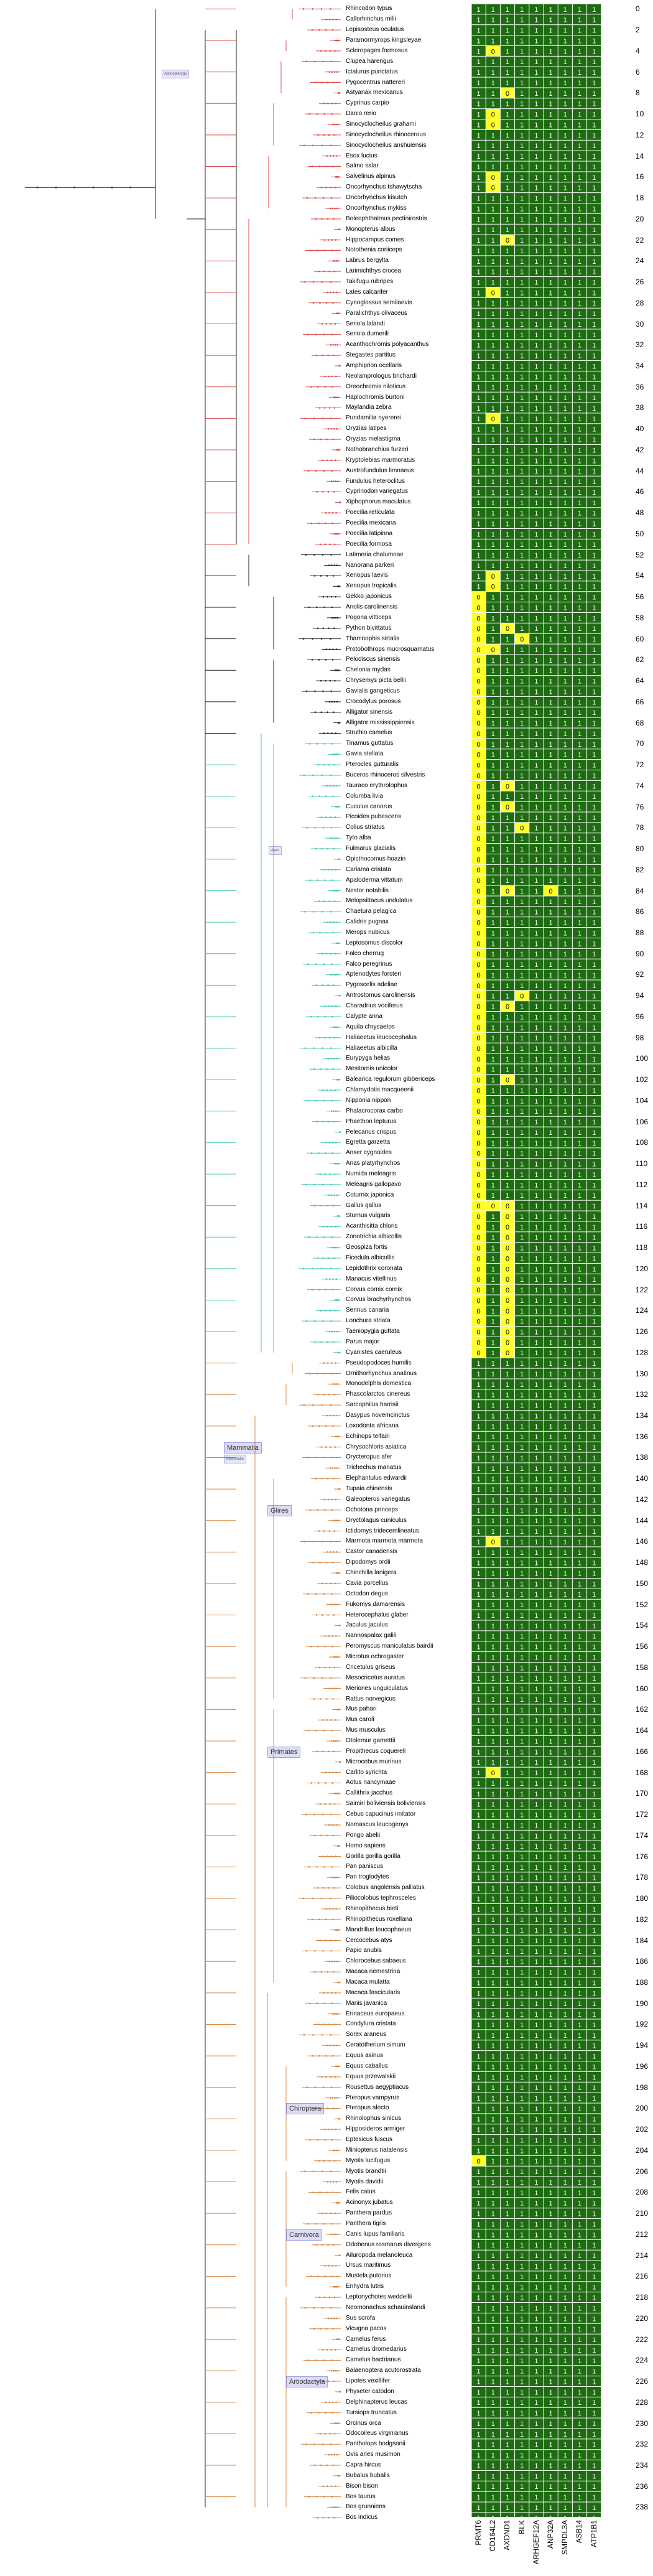  What do you see at coordinates (376, 2349) in the screenshot?
I see `species-label: Camelus dromedarius` at bounding box center [376, 2349].